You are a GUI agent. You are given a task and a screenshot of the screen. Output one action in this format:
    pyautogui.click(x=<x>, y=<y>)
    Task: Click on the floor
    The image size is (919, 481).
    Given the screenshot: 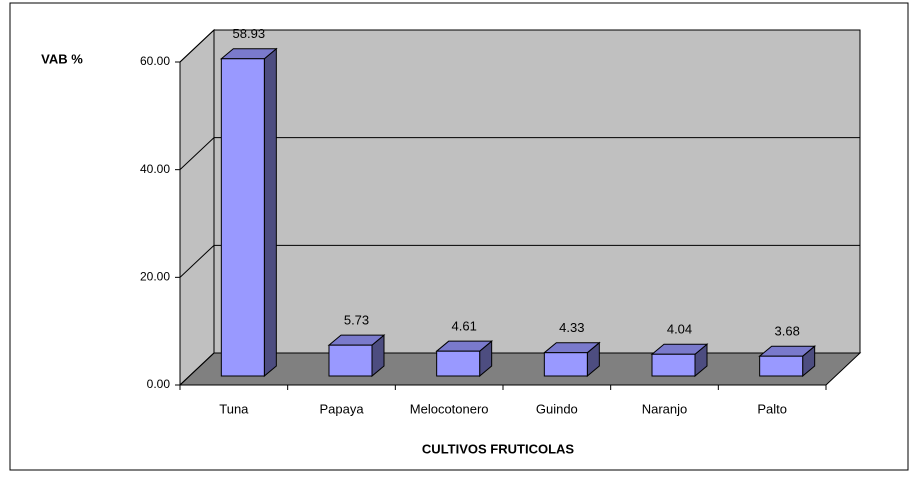 What is the action you would take?
    pyautogui.click(x=520, y=369)
    